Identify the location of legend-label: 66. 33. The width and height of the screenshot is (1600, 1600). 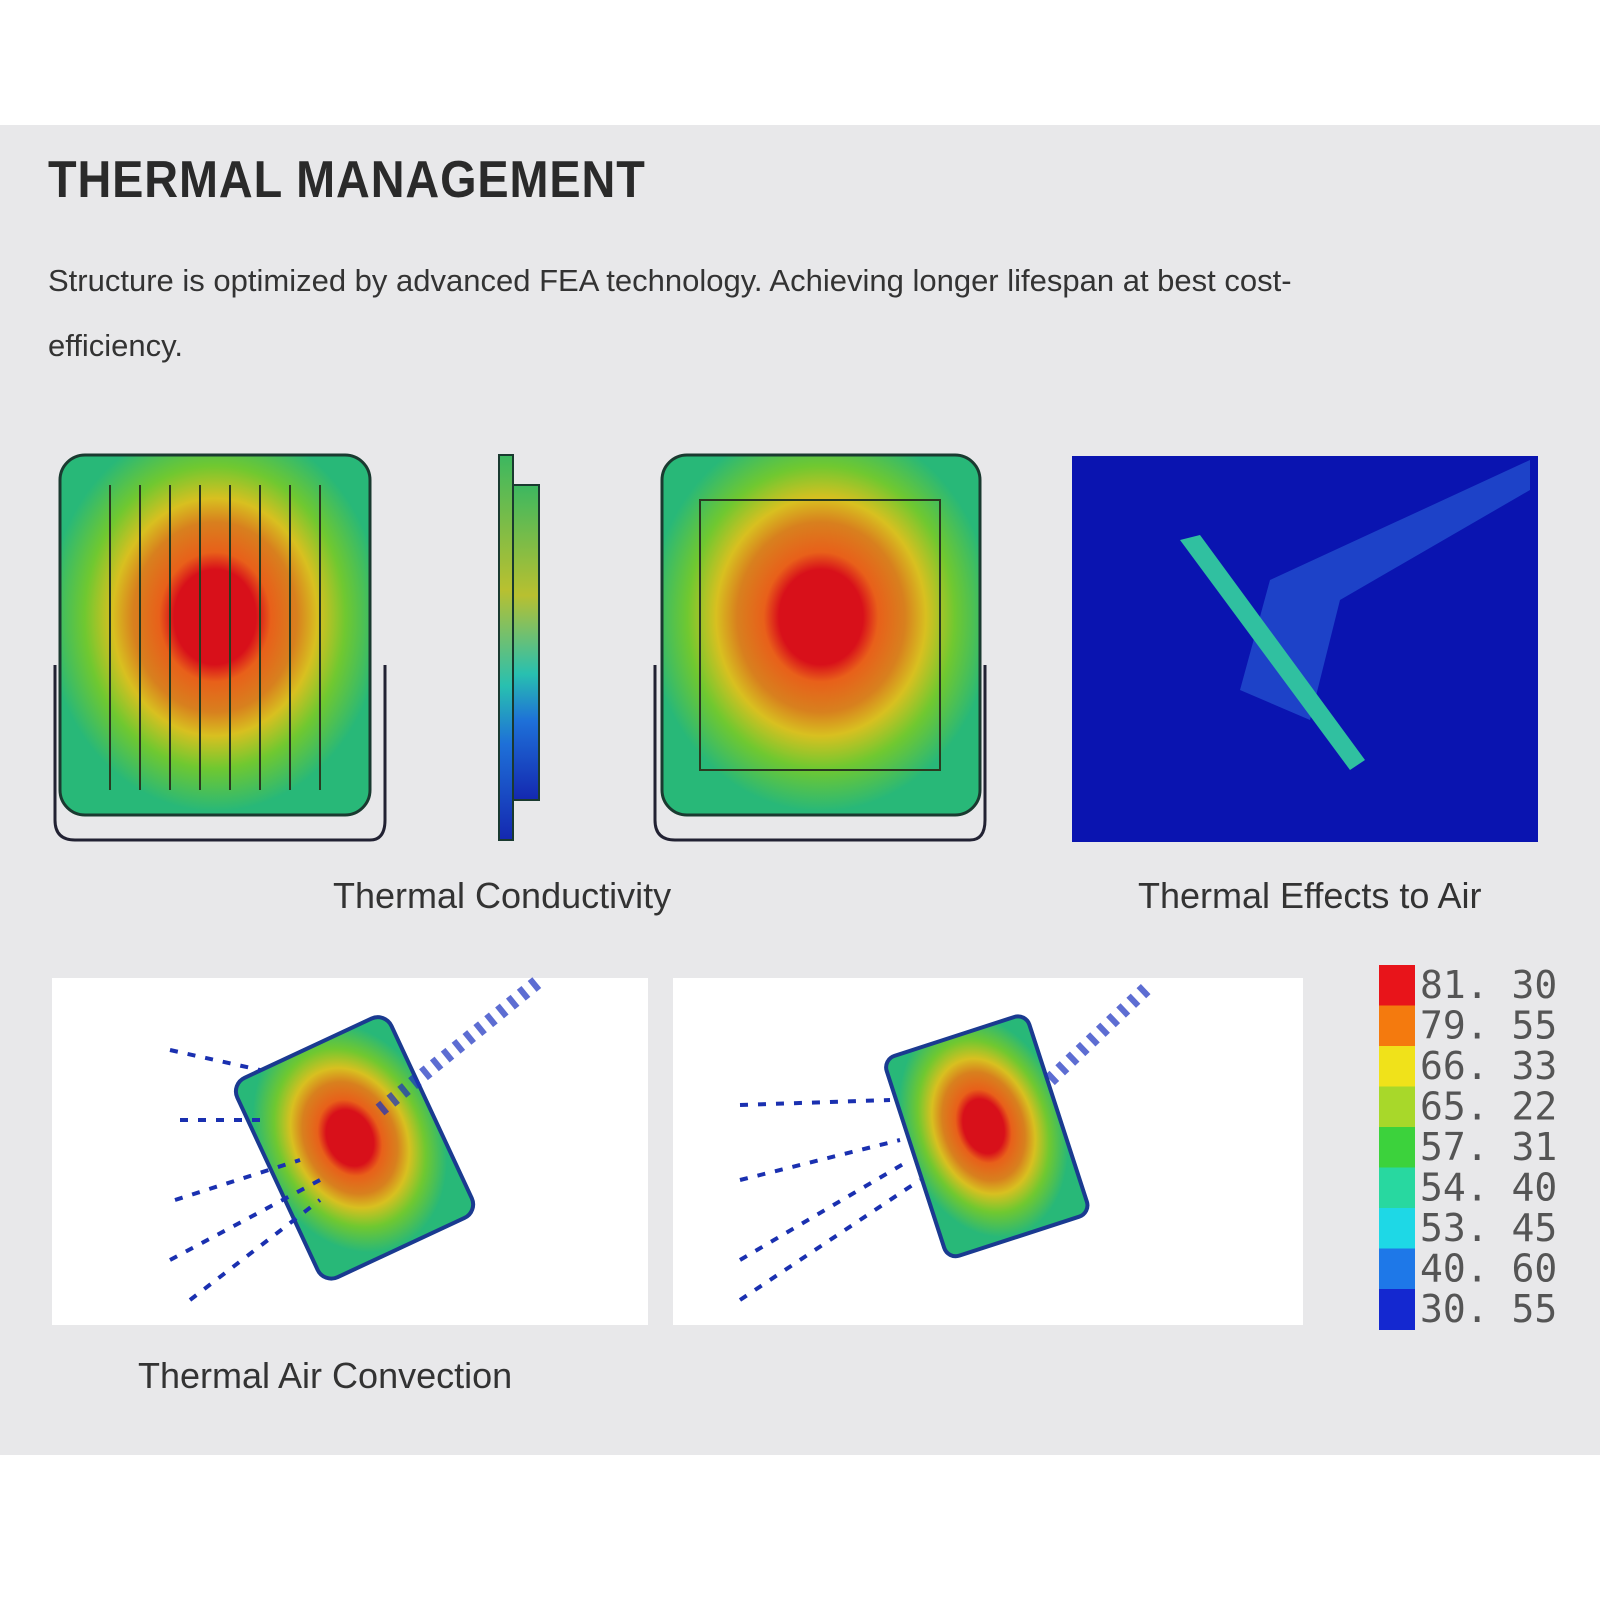
(1488, 1066).